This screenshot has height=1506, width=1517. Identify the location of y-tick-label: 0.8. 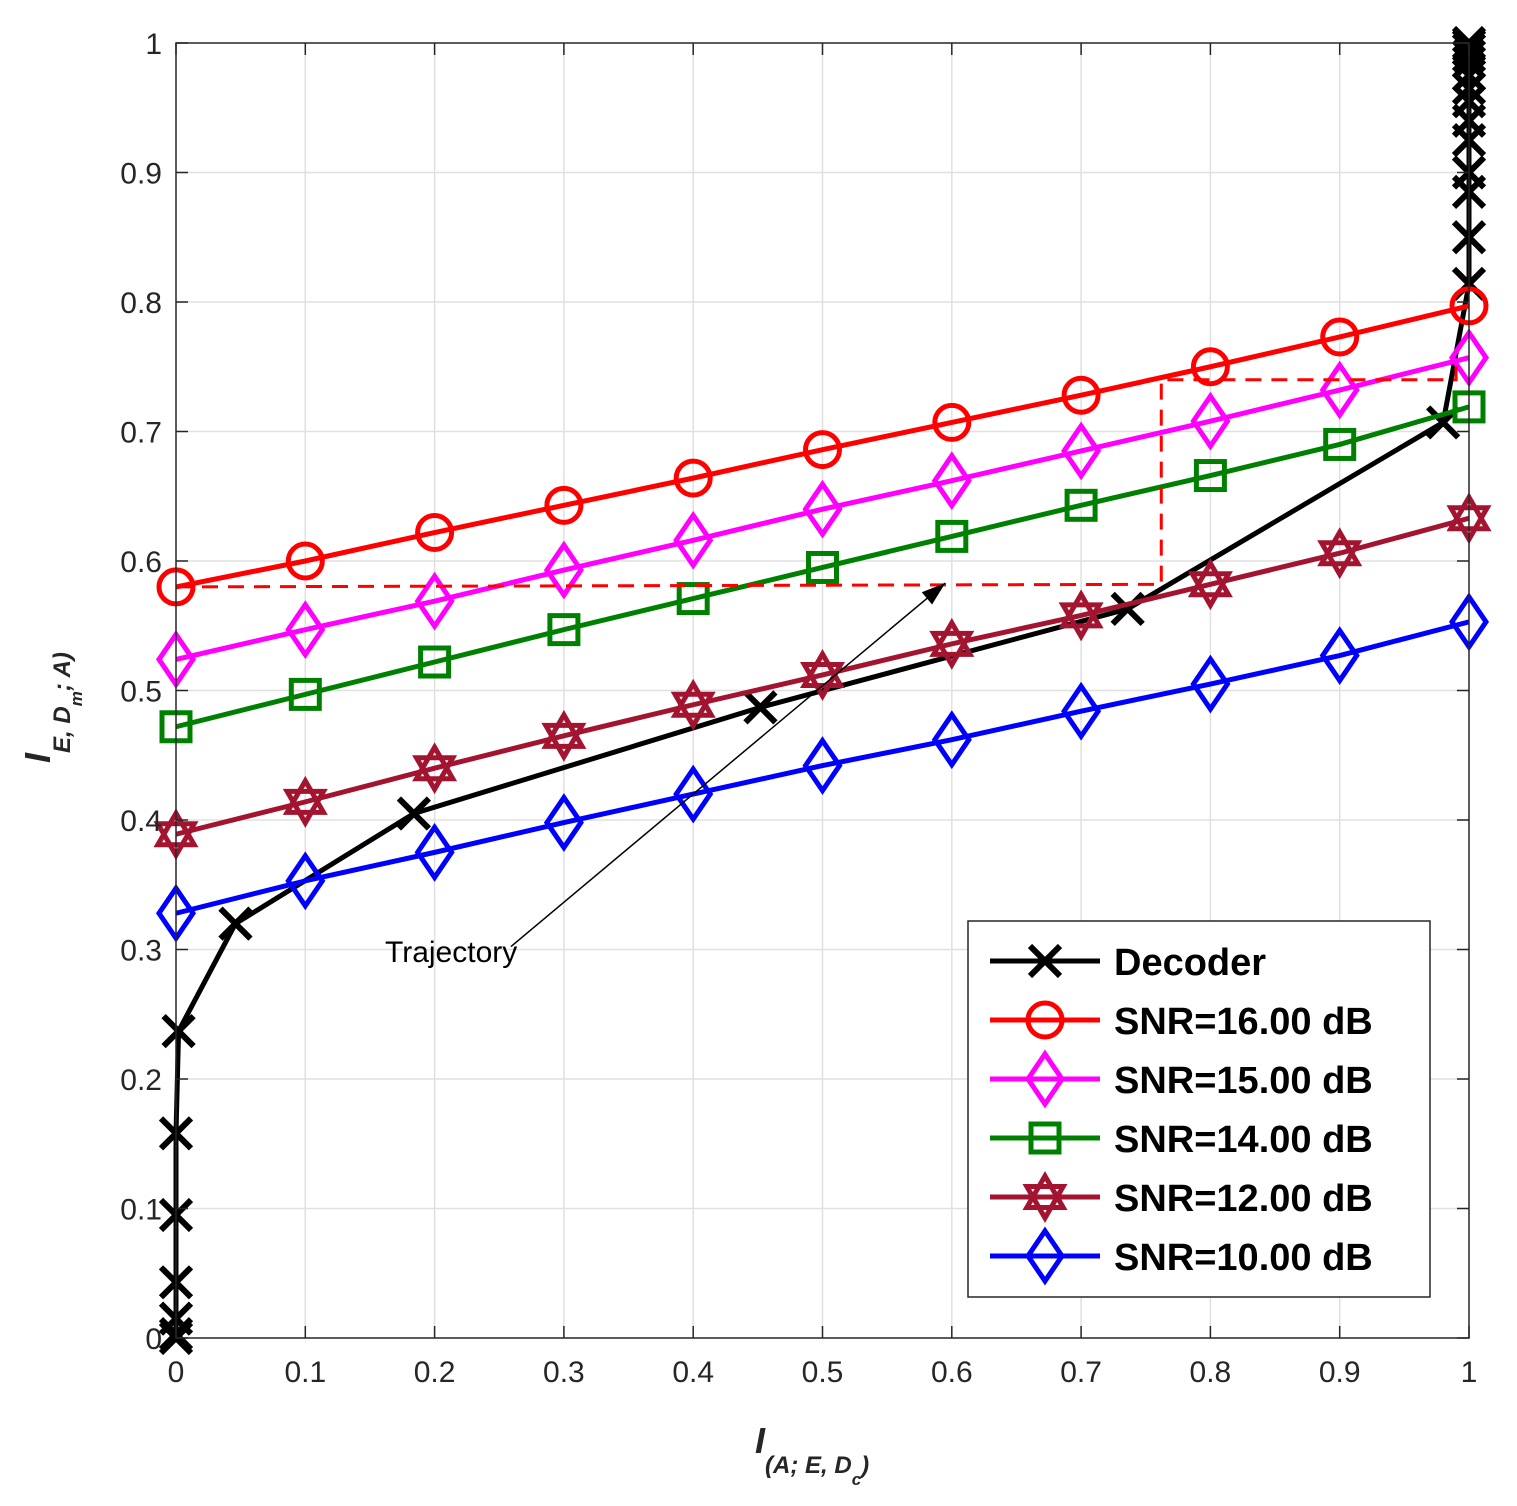
(141, 303).